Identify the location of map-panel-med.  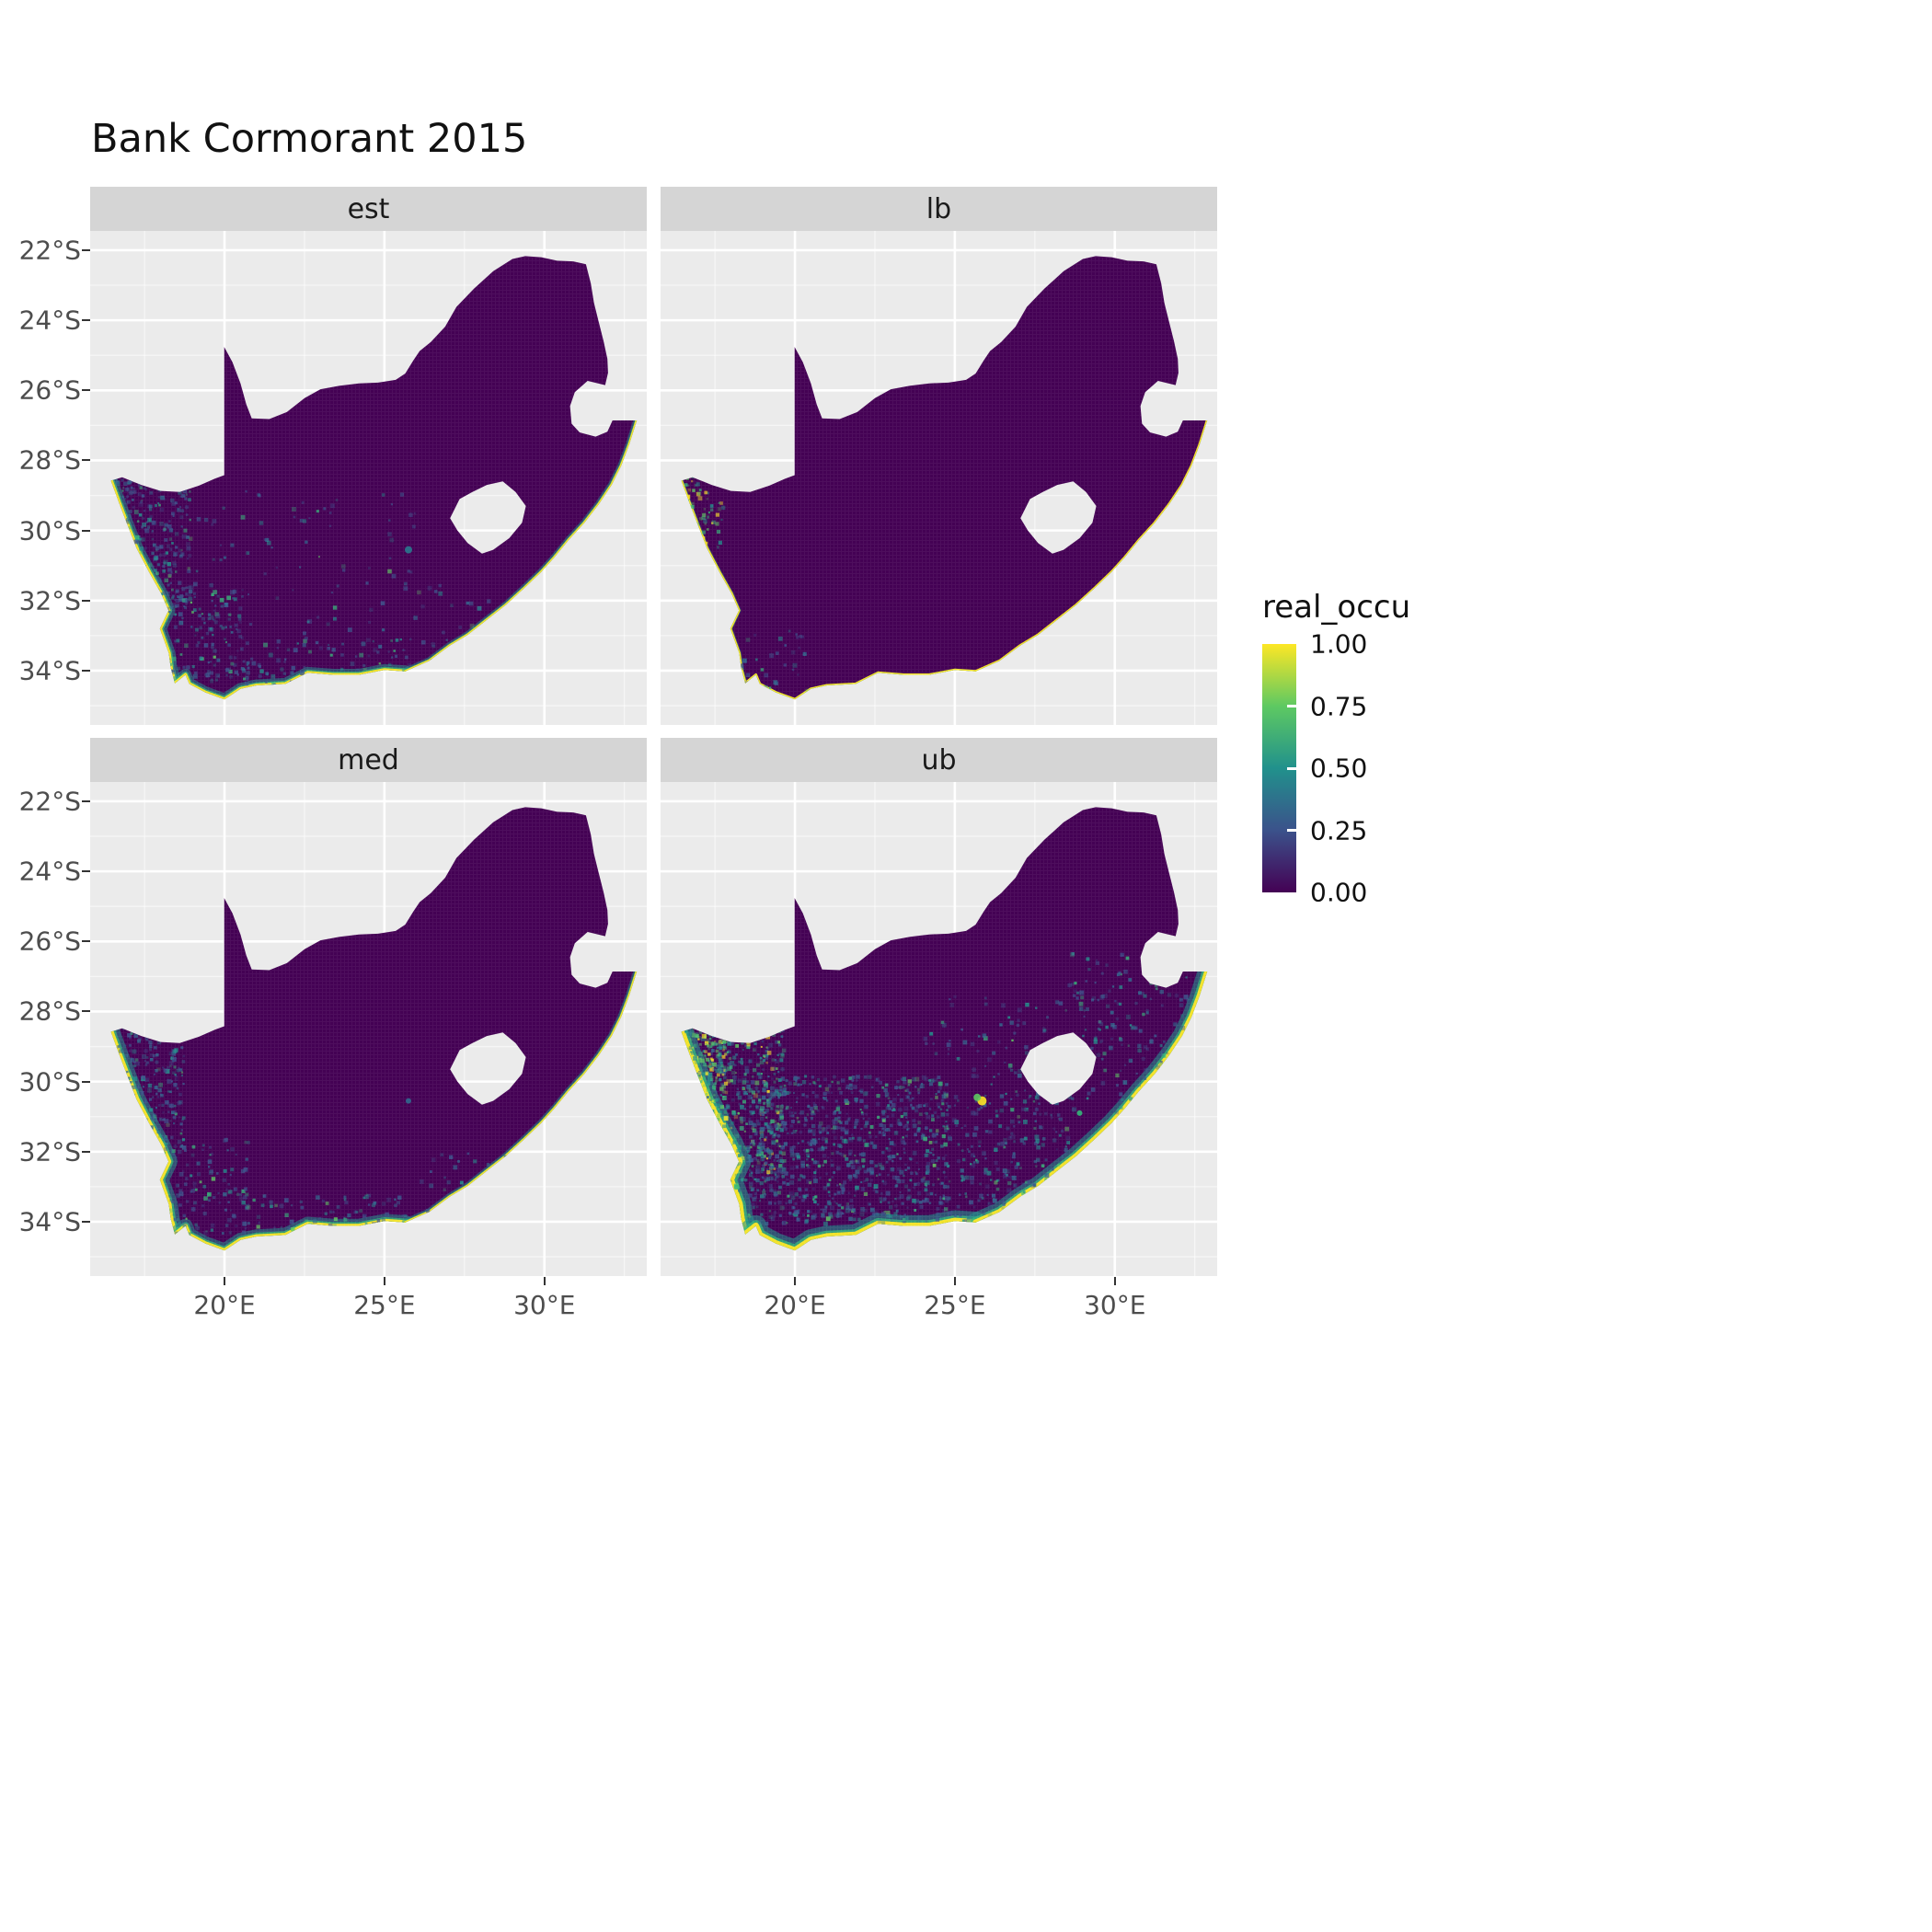
(368, 1029).